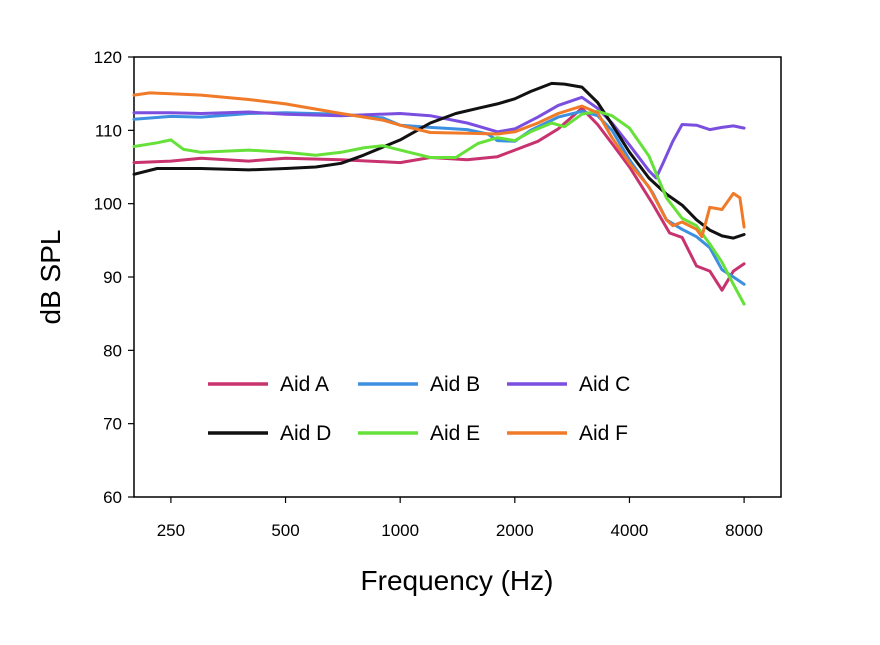  I want to click on legend-label: Aid E, so click(455, 433).